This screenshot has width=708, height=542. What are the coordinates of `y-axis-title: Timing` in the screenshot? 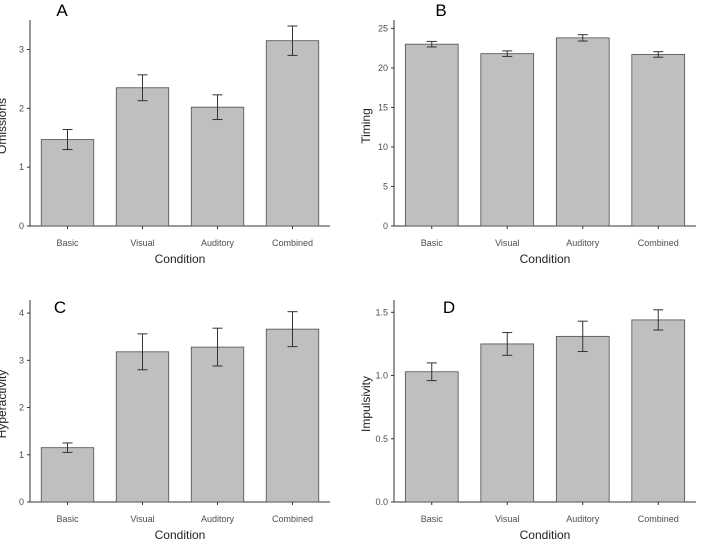 It's located at (366, 126).